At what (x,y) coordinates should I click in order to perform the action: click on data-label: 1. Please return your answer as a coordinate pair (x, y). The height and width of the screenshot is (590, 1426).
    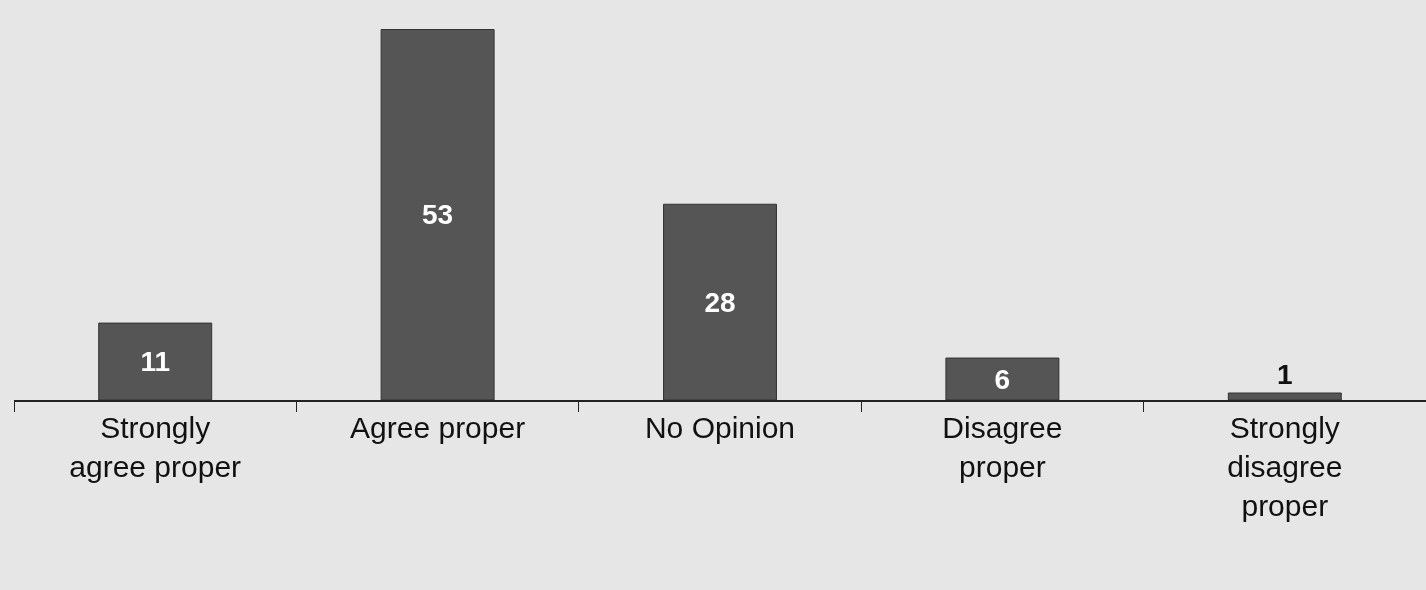
    Looking at the image, I should click on (1285, 375).